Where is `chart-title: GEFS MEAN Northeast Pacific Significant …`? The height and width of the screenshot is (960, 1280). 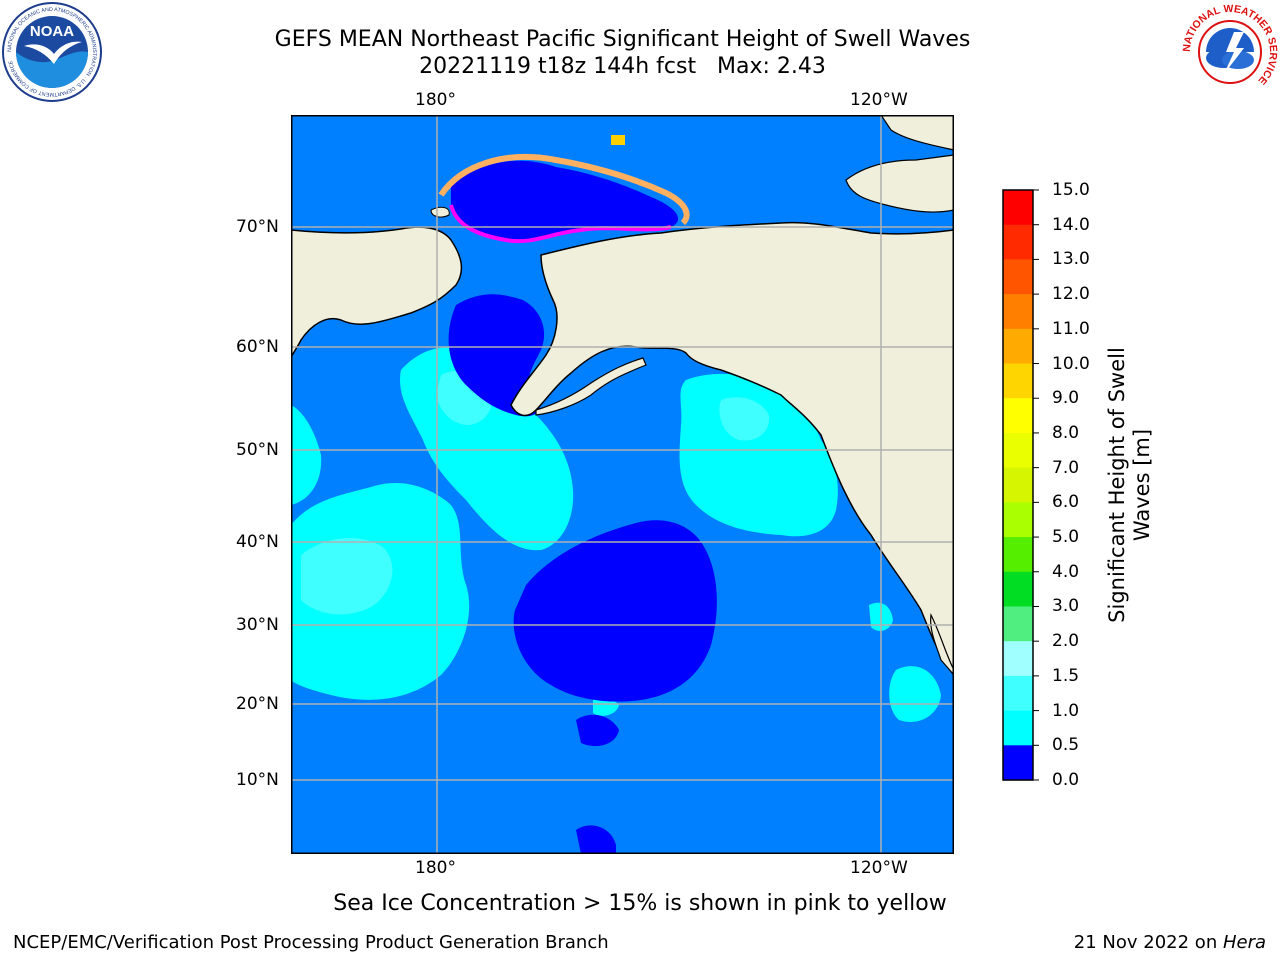
chart-title: GEFS MEAN Northeast Pacific Significant … is located at coordinates (622, 39).